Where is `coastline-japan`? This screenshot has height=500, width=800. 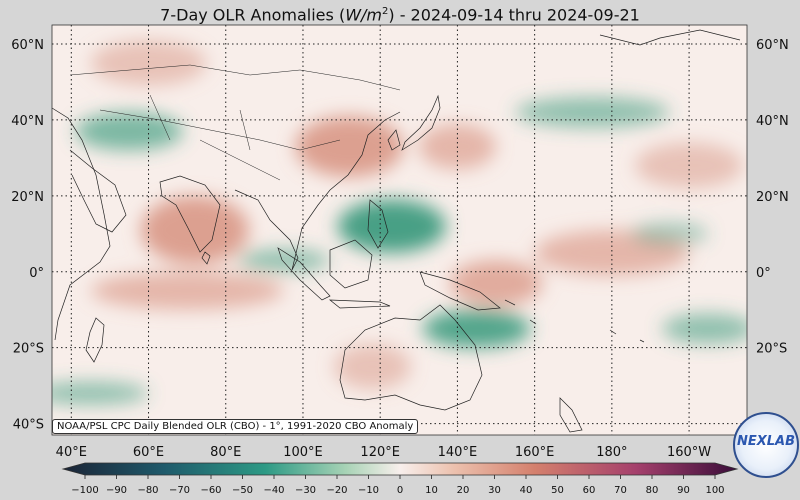
coastline-japan is located at coordinates (421, 122).